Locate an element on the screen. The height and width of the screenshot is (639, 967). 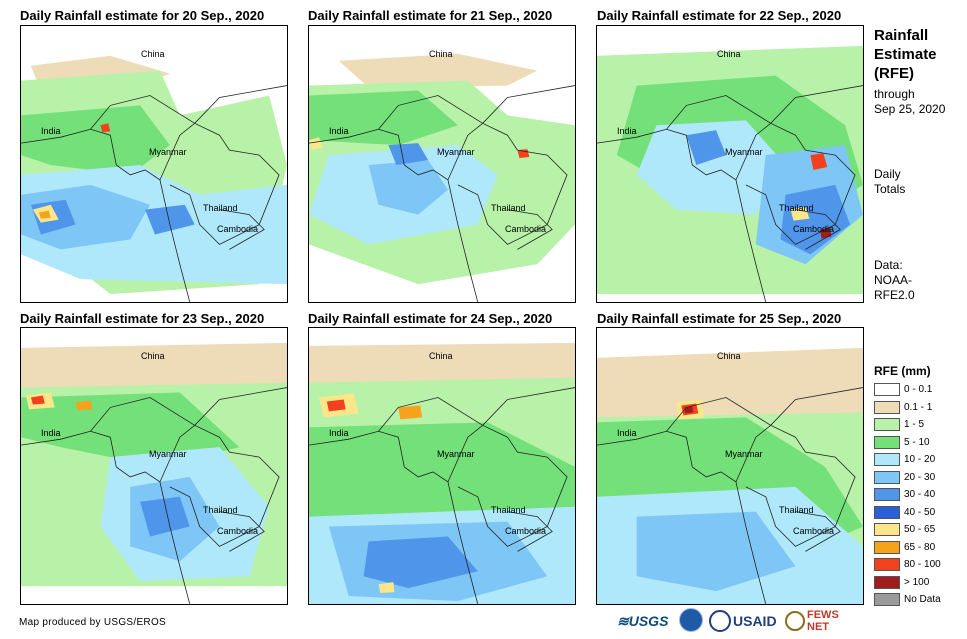
legend-label: No Data is located at coordinates (922, 599).